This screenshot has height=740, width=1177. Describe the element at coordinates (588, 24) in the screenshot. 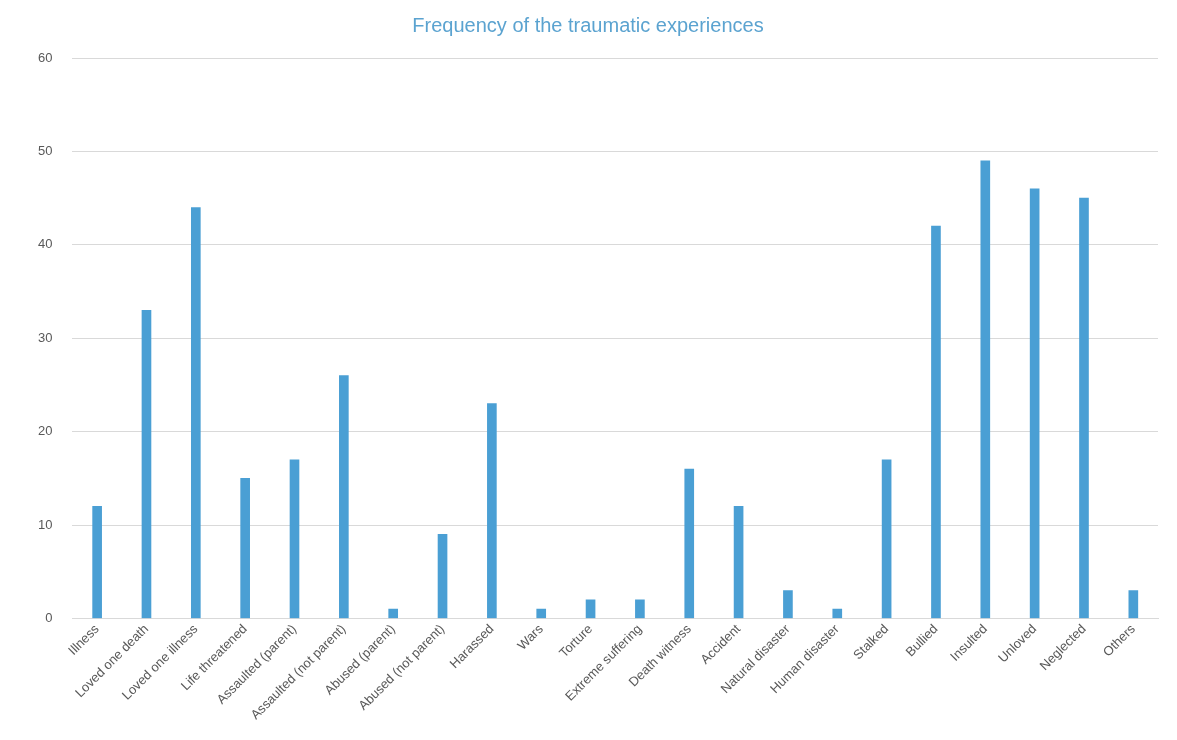

I see `chart-title: Frequency of the traumatic experiences` at that location.